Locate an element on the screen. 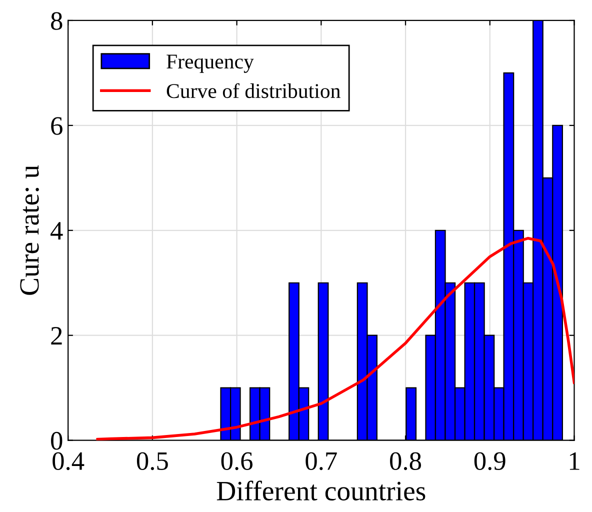 This screenshot has width=592, height=512. x-axis-title: Different countries is located at coordinates (321, 490).